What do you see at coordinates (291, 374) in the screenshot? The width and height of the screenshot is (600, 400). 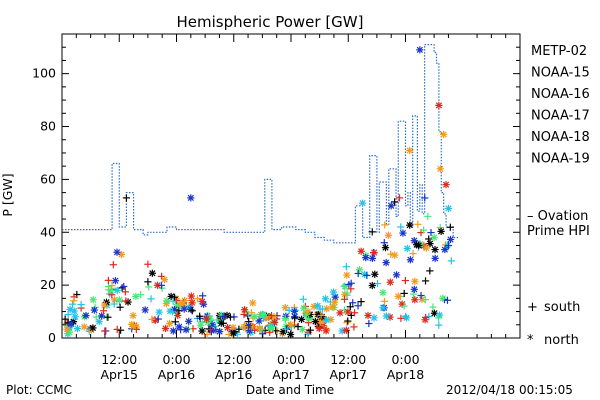 I see `x-tick-date: Apr17` at bounding box center [291, 374].